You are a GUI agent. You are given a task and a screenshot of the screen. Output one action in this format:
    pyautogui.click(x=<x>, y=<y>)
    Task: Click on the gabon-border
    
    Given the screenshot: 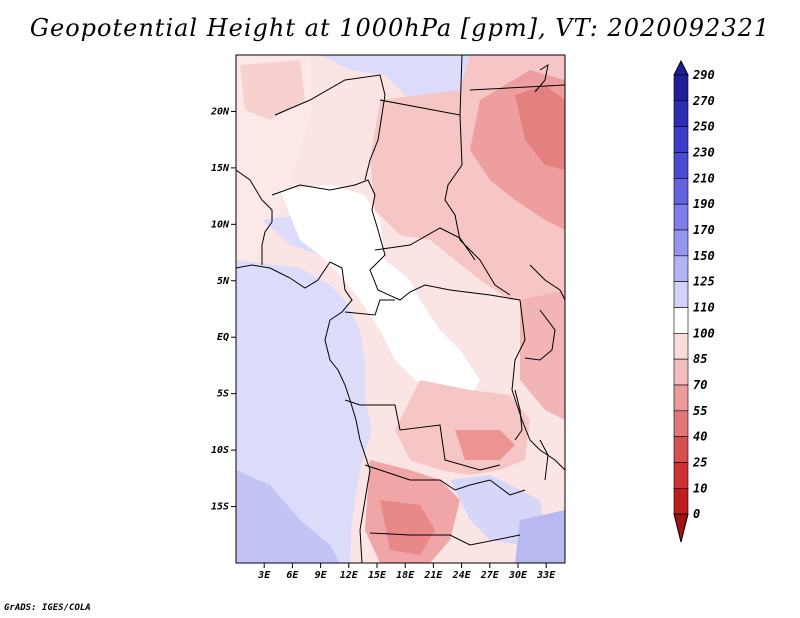 What is the action you would take?
    pyautogui.click(x=369, y=307)
    